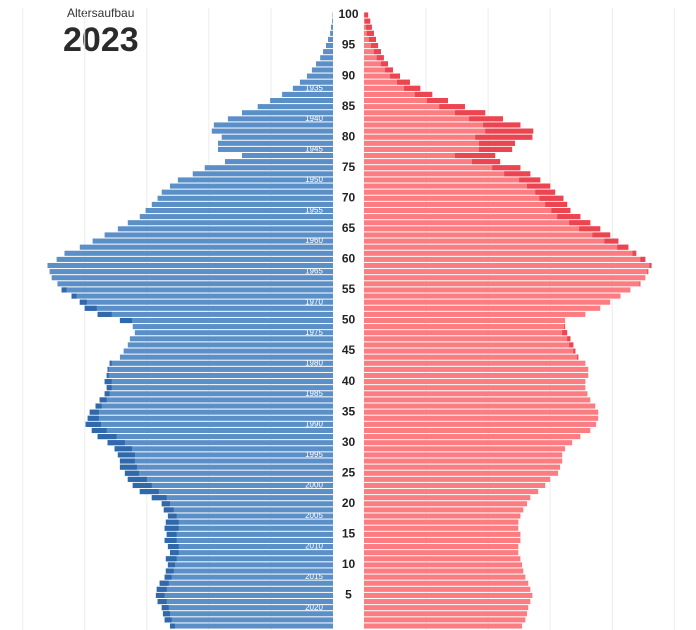 This screenshot has width=696, height=630. What do you see at coordinates (349, 289) in the screenshot?
I see `age-label: 55` at bounding box center [349, 289].